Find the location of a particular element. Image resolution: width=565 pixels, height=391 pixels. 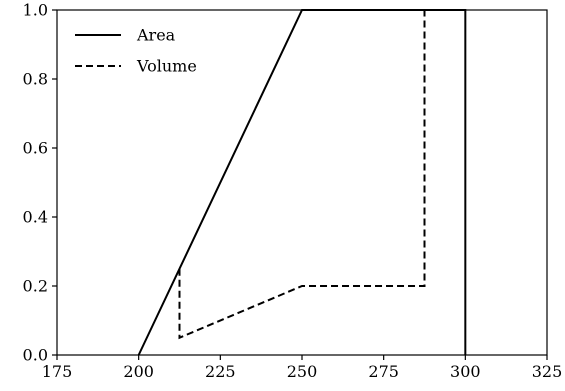

x-tick-label: 225 is located at coordinates (220, 371).